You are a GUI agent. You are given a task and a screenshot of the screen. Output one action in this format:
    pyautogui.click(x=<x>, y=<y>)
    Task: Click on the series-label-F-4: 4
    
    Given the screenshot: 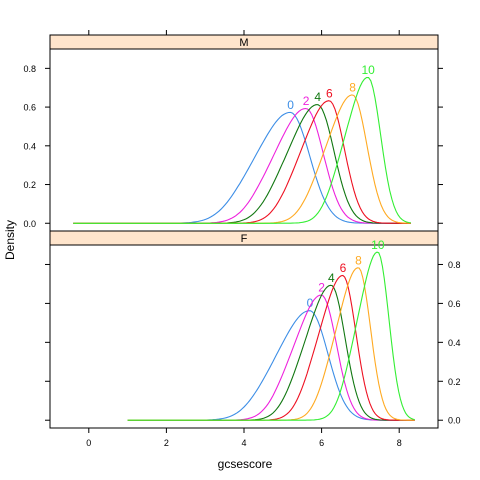 What is the action you would take?
    pyautogui.click(x=331, y=278)
    